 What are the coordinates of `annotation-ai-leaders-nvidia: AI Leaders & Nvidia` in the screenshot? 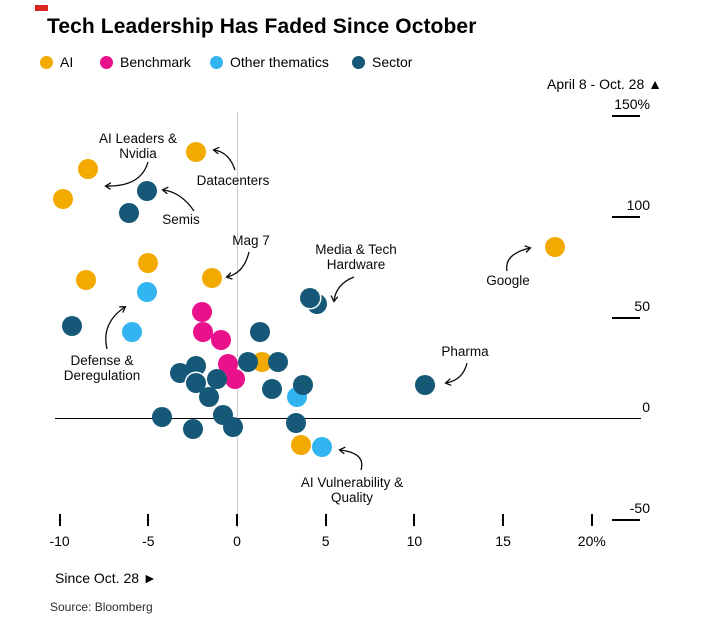 It's located at (138, 146).